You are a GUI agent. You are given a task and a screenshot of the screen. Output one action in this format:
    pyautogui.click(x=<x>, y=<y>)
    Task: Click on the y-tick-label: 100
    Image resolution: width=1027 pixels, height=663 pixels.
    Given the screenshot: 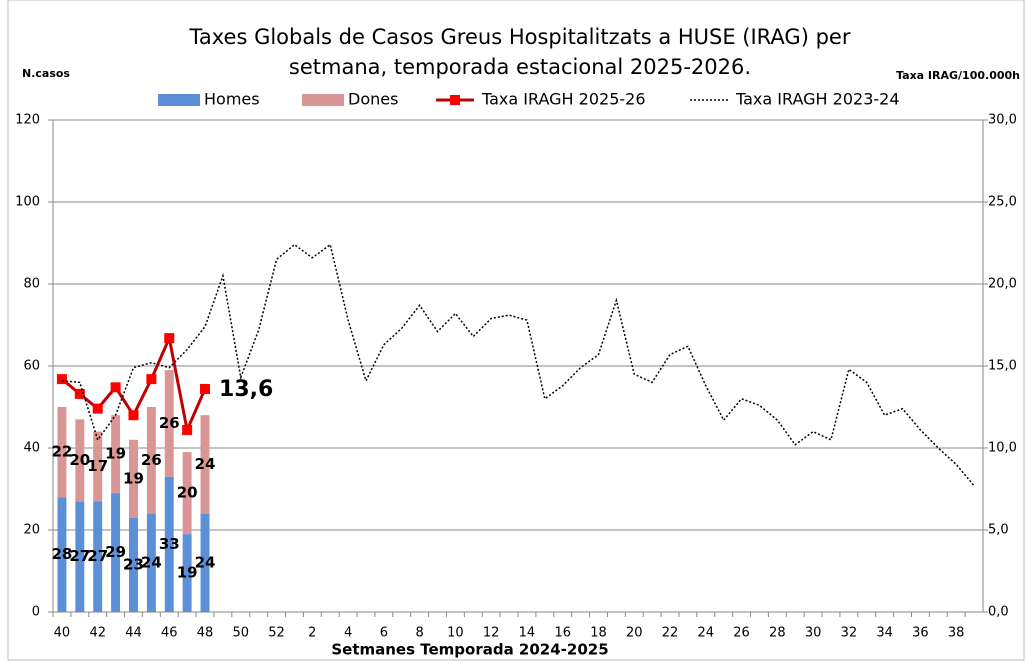 What is the action you would take?
    pyautogui.click(x=27, y=202)
    